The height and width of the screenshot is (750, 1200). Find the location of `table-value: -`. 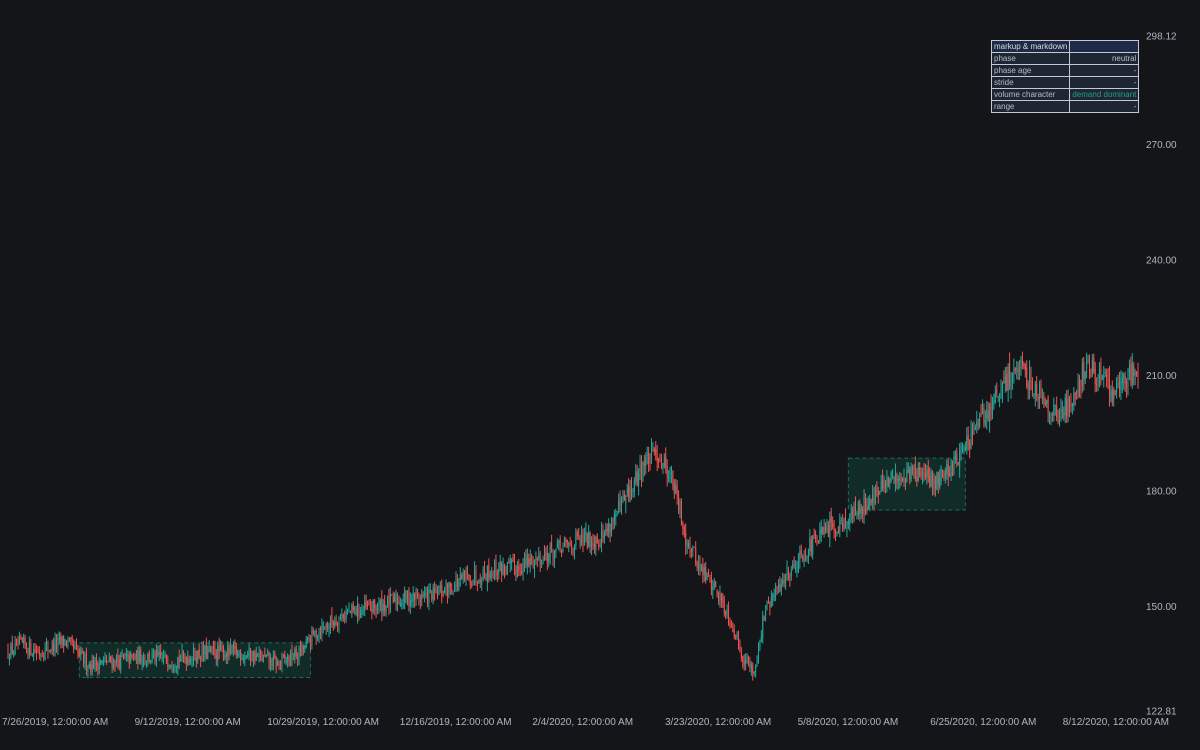

table-value: - is located at coordinates (1104, 106).